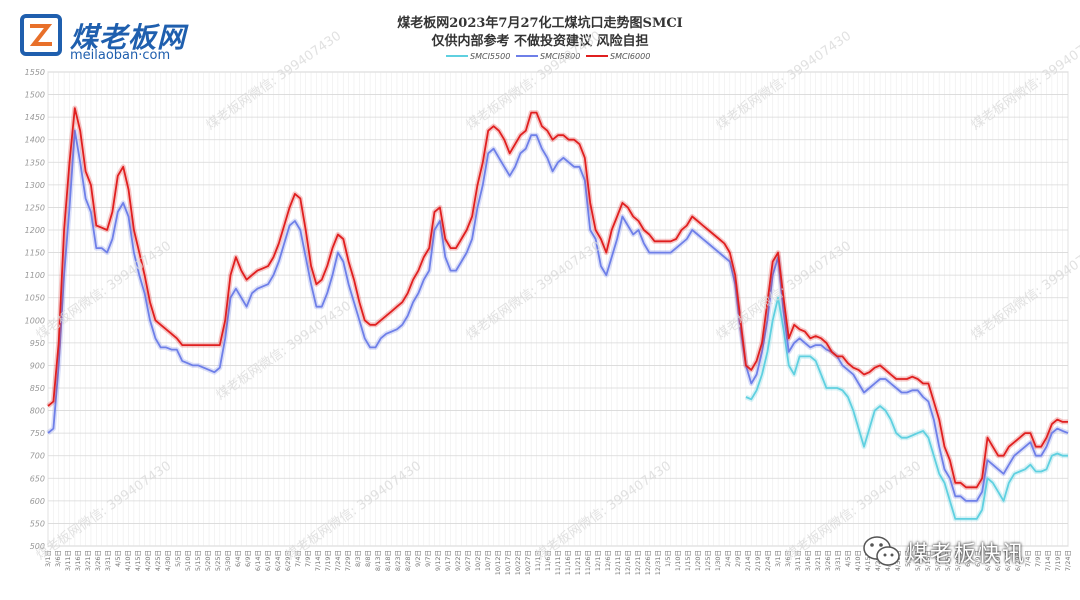 The image size is (1080, 600). I want to click on y-tick-label: 600, so click(37, 501).